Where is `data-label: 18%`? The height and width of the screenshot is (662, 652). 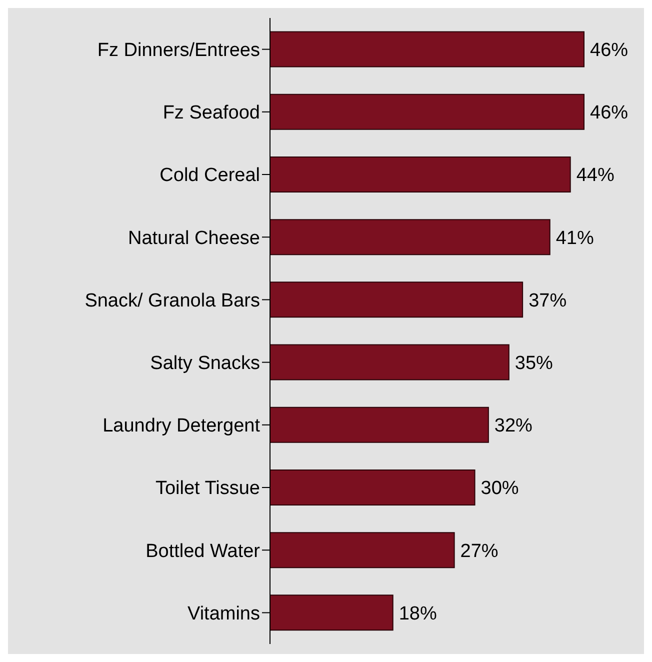
data-label: 18% is located at coordinates (418, 613).